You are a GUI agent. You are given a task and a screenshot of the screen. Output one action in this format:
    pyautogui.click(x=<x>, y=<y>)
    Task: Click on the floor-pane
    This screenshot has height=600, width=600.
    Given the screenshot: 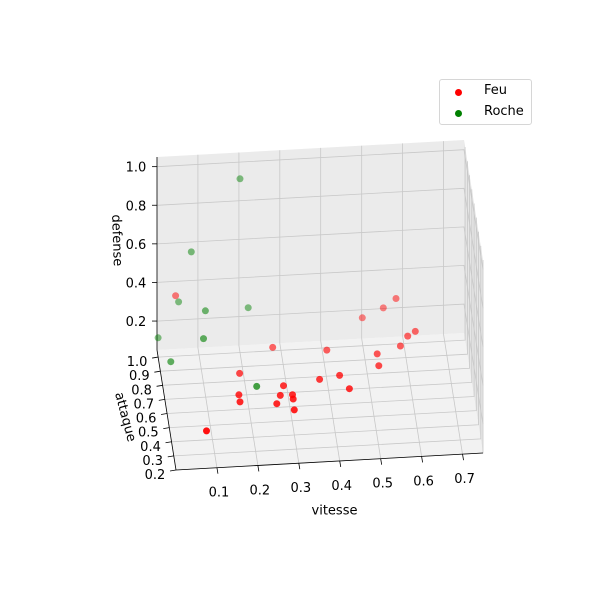 What is the action you would take?
    pyautogui.click(x=320, y=401)
    